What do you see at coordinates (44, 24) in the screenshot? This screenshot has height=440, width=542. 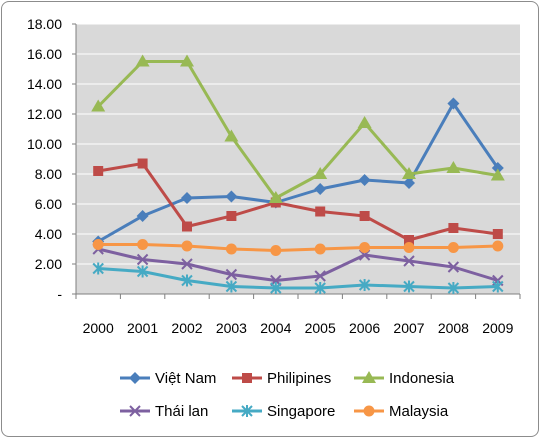 I see `y-tick-label: 18.00` at bounding box center [44, 24].